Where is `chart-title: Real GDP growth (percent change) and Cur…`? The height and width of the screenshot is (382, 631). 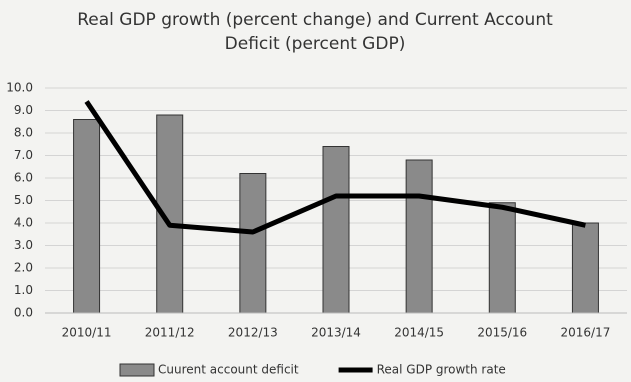 chart-title: Real GDP growth (percent change) and Cur… is located at coordinates (315, 32).